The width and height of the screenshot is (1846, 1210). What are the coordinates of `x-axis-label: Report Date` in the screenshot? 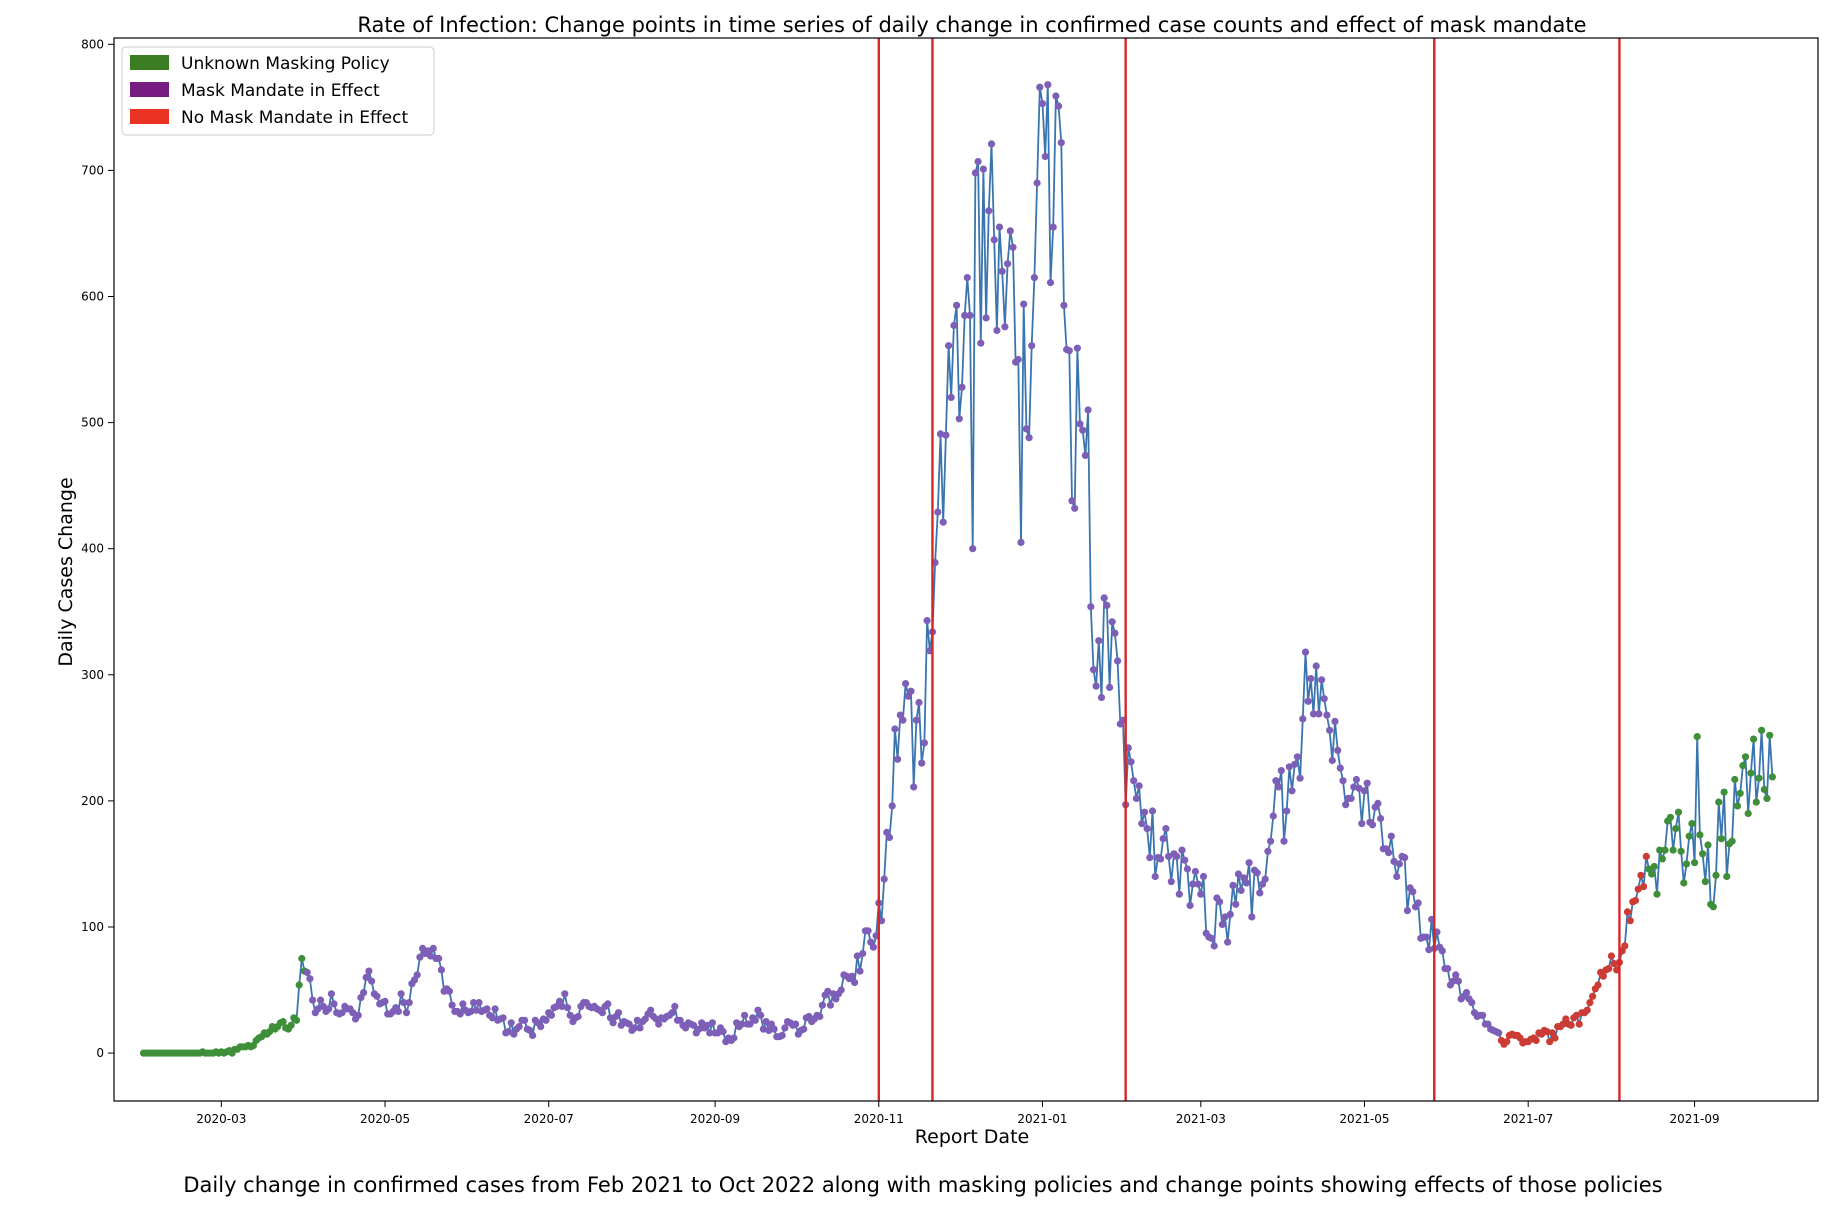 It's located at (972, 1137).